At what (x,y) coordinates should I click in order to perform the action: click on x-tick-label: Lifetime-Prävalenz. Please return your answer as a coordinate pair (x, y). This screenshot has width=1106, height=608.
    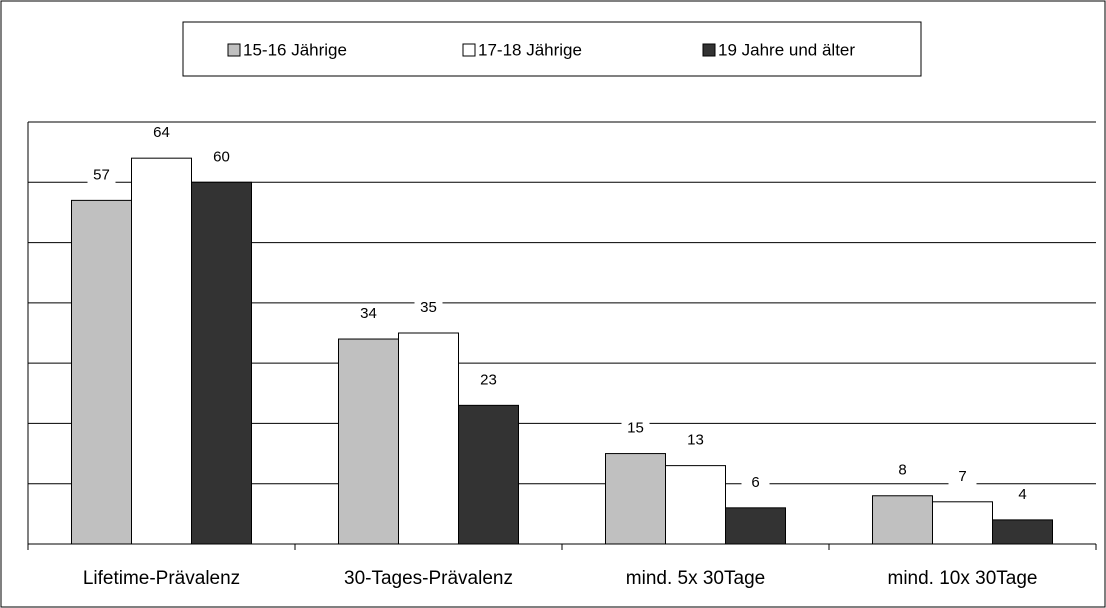
    Looking at the image, I should click on (161, 578).